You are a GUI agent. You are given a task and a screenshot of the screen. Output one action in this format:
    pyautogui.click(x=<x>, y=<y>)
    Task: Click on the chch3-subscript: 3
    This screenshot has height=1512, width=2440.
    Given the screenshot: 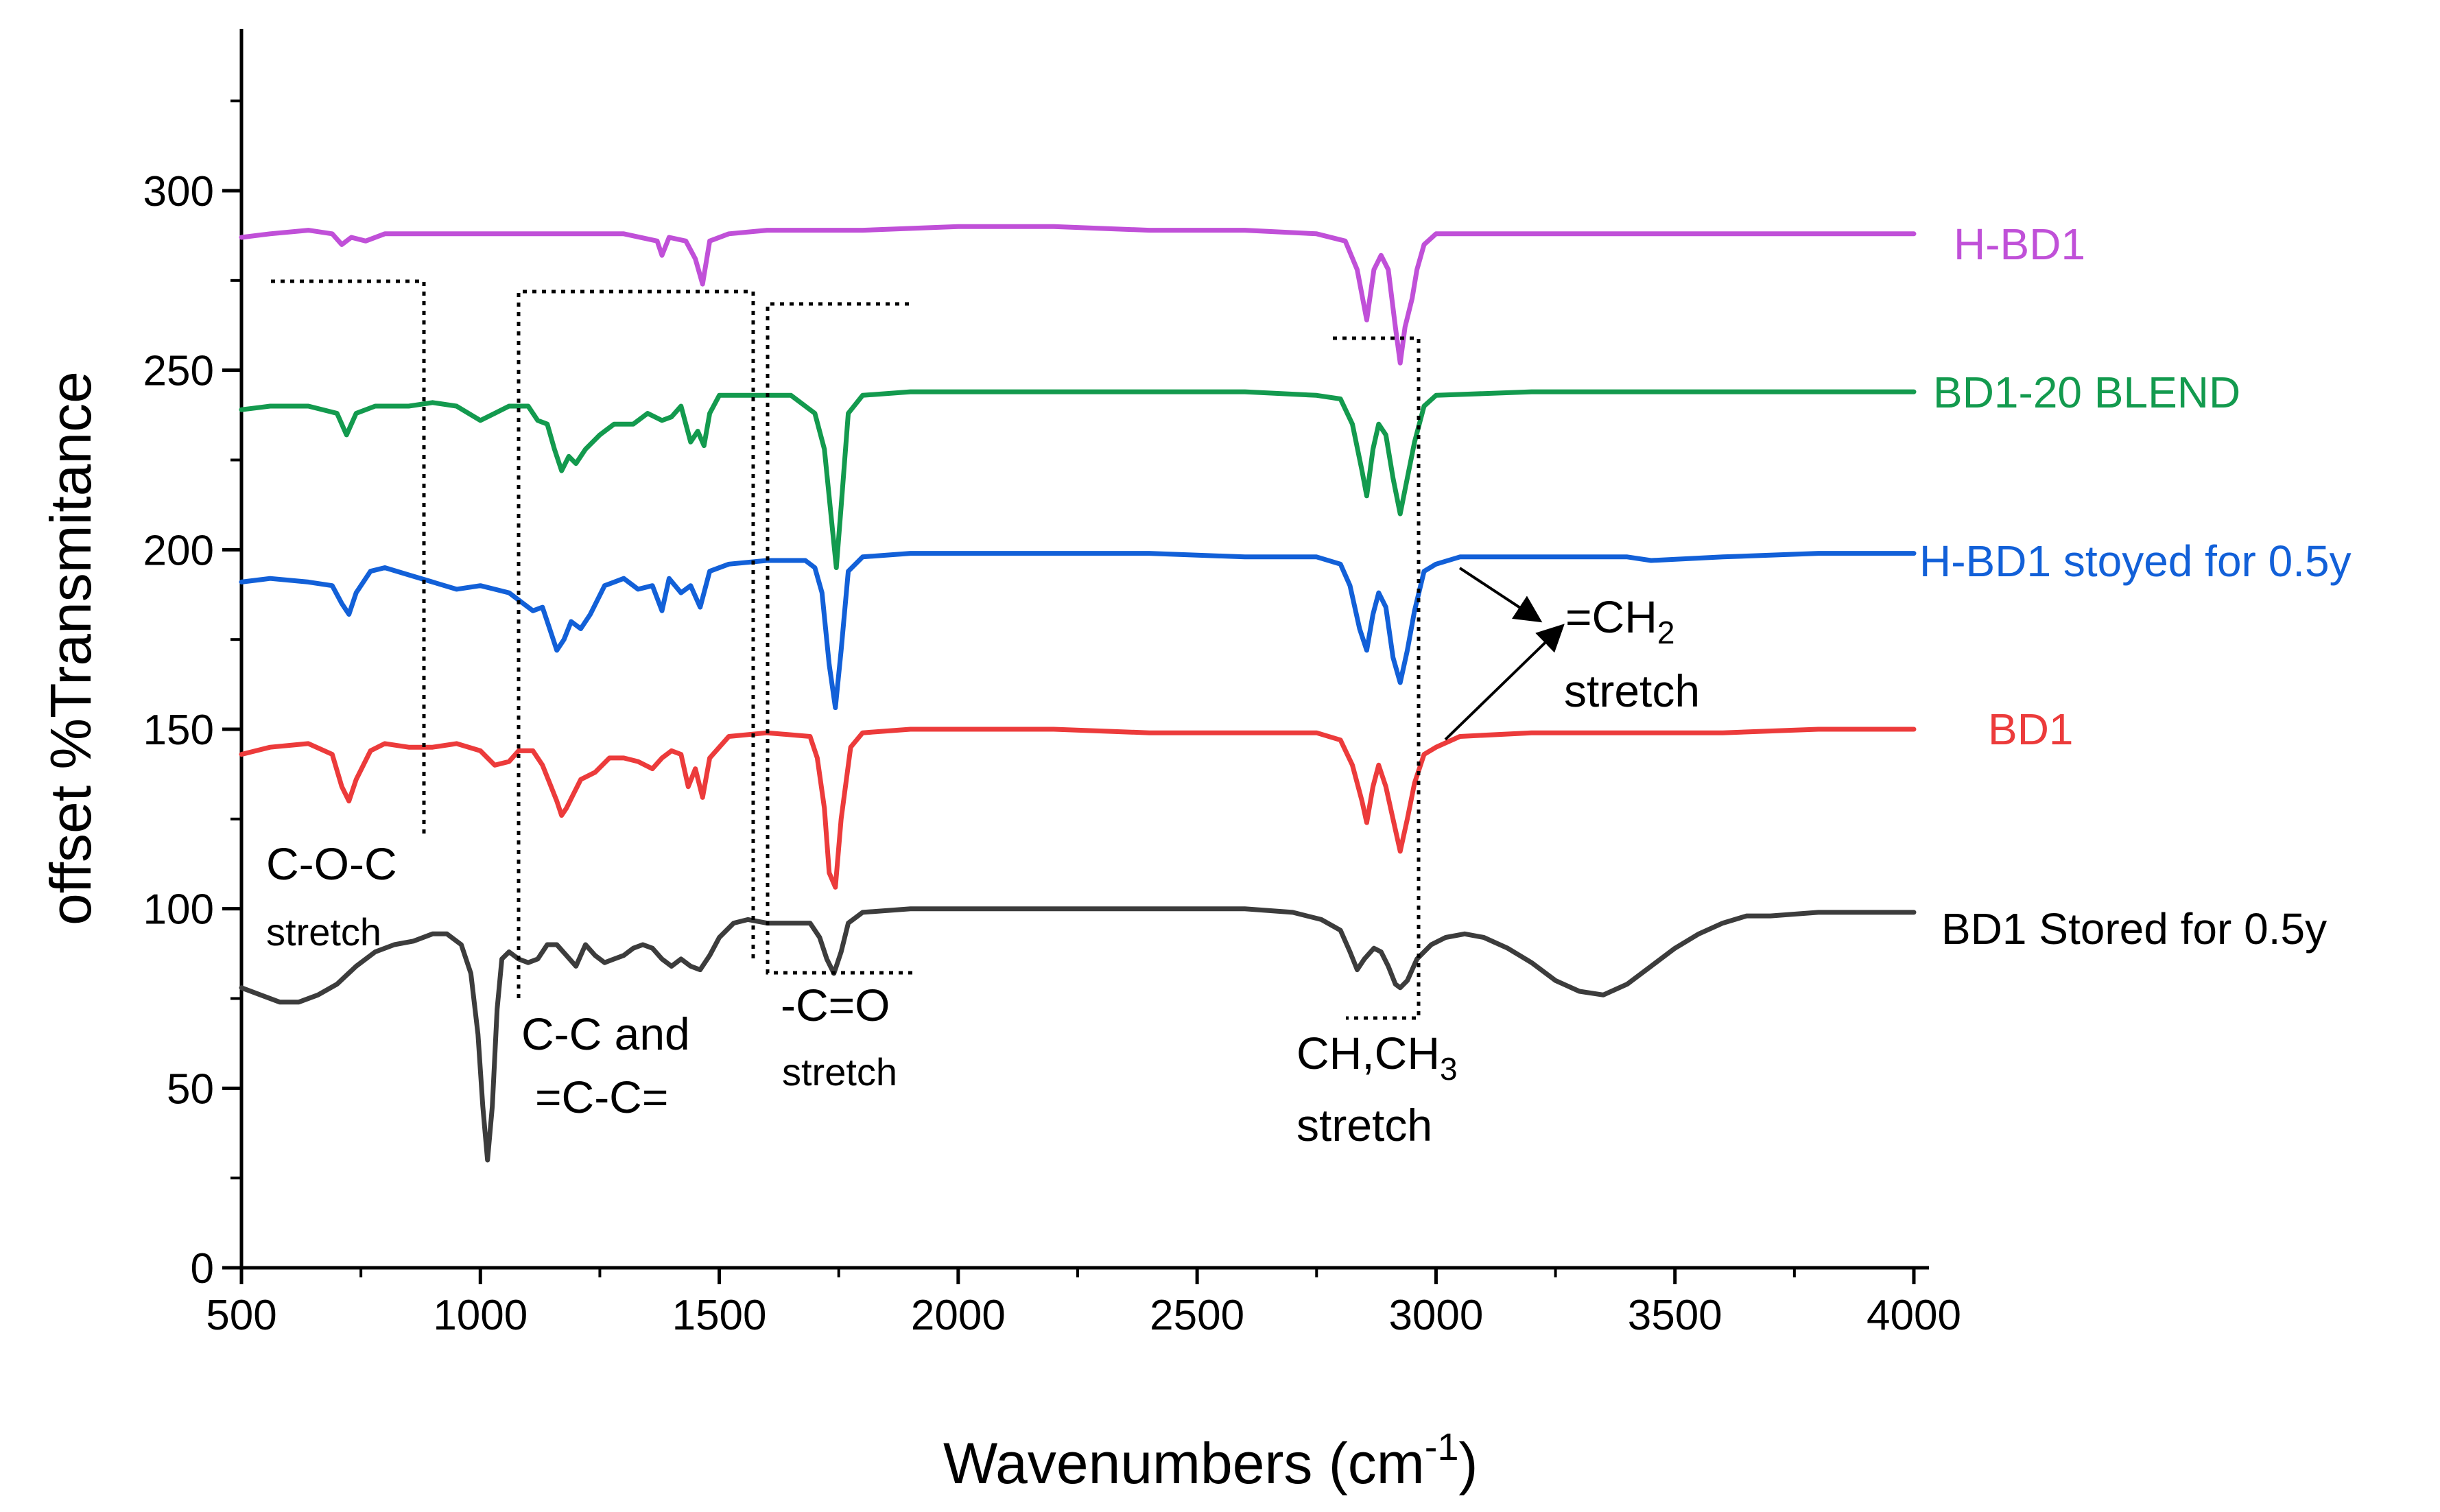 What is the action you would take?
    pyautogui.click(x=1449, y=1069)
    